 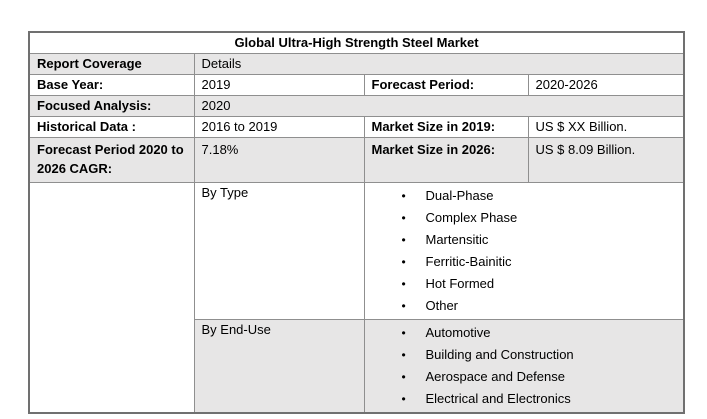 I want to click on focused-analysis-label: Focused Analysis:, so click(x=111, y=106).